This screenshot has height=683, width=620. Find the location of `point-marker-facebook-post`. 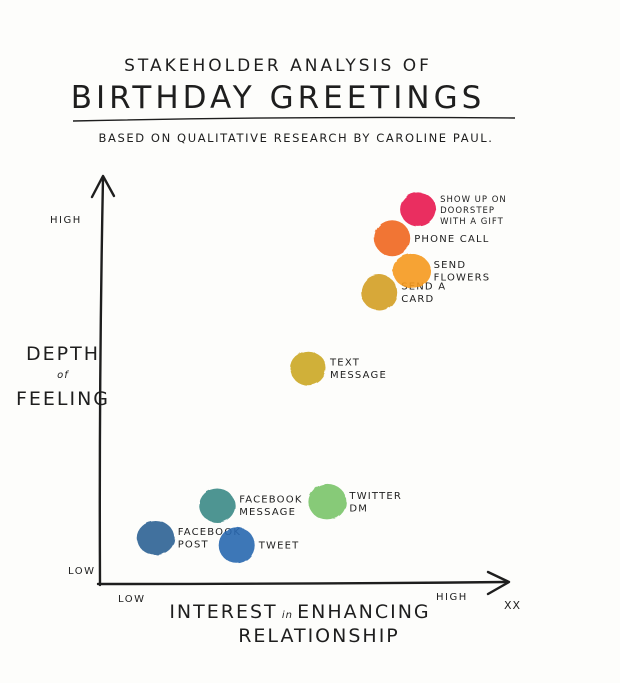

point-marker-facebook-post is located at coordinates (155, 538).